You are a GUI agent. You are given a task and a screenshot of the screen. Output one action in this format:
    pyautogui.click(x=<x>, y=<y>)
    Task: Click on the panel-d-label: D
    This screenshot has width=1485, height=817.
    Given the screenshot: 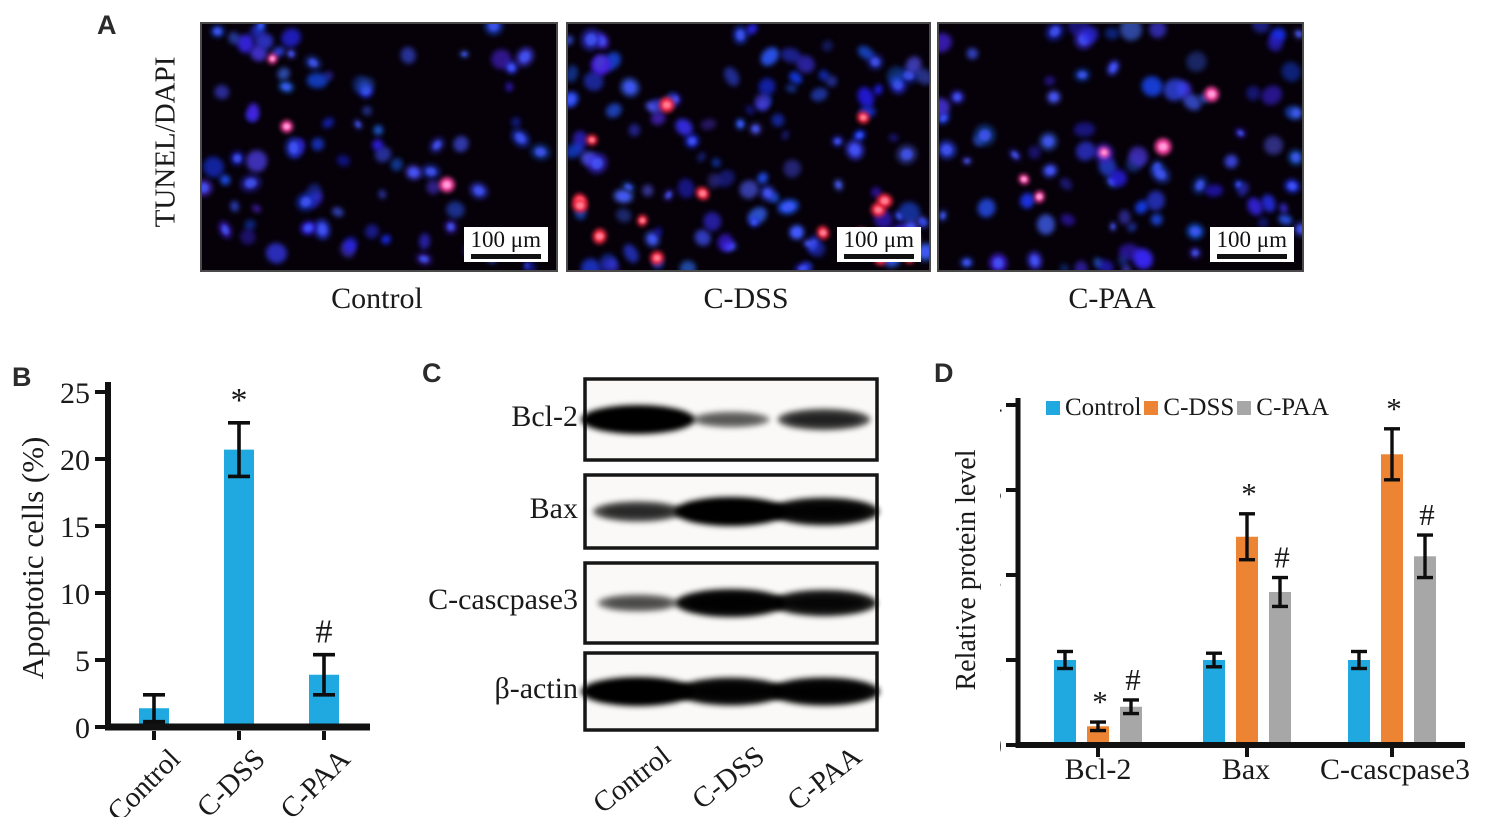 What is the action you would take?
    pyautogui.click(x=944, y=373)
    